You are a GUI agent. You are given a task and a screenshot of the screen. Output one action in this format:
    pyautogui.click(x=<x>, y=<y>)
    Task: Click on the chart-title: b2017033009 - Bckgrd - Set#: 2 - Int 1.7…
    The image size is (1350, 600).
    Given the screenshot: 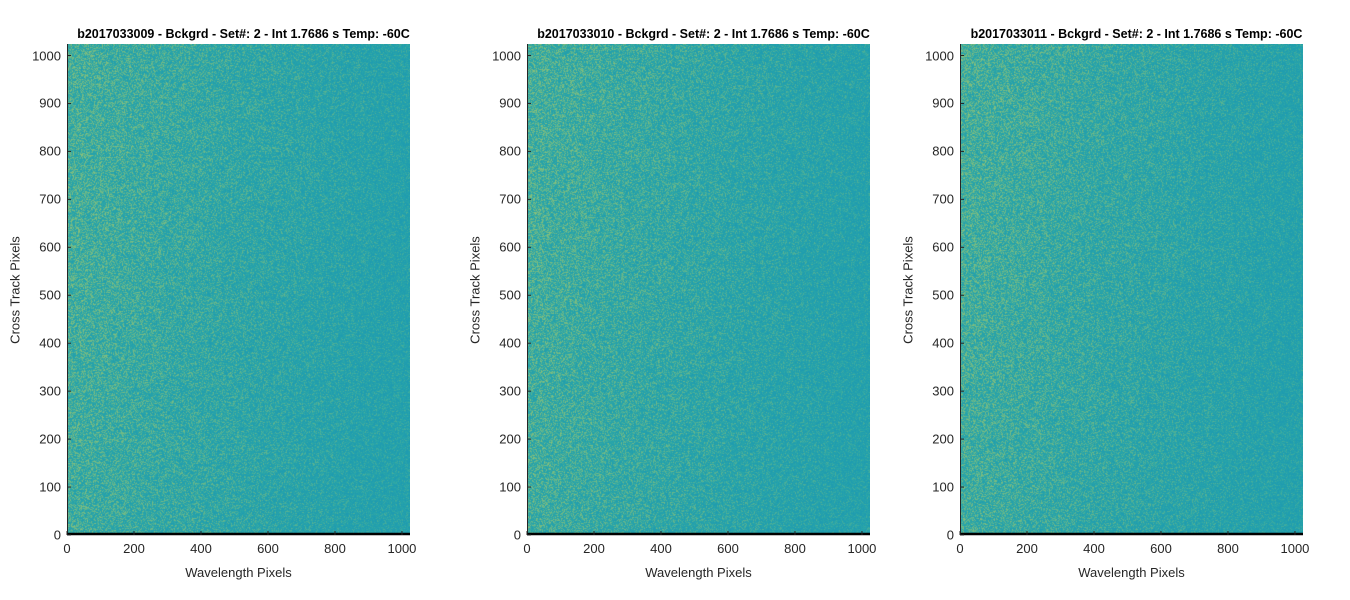 What is the action you would take?
    pyautogui.click(x=243, y=34)
    